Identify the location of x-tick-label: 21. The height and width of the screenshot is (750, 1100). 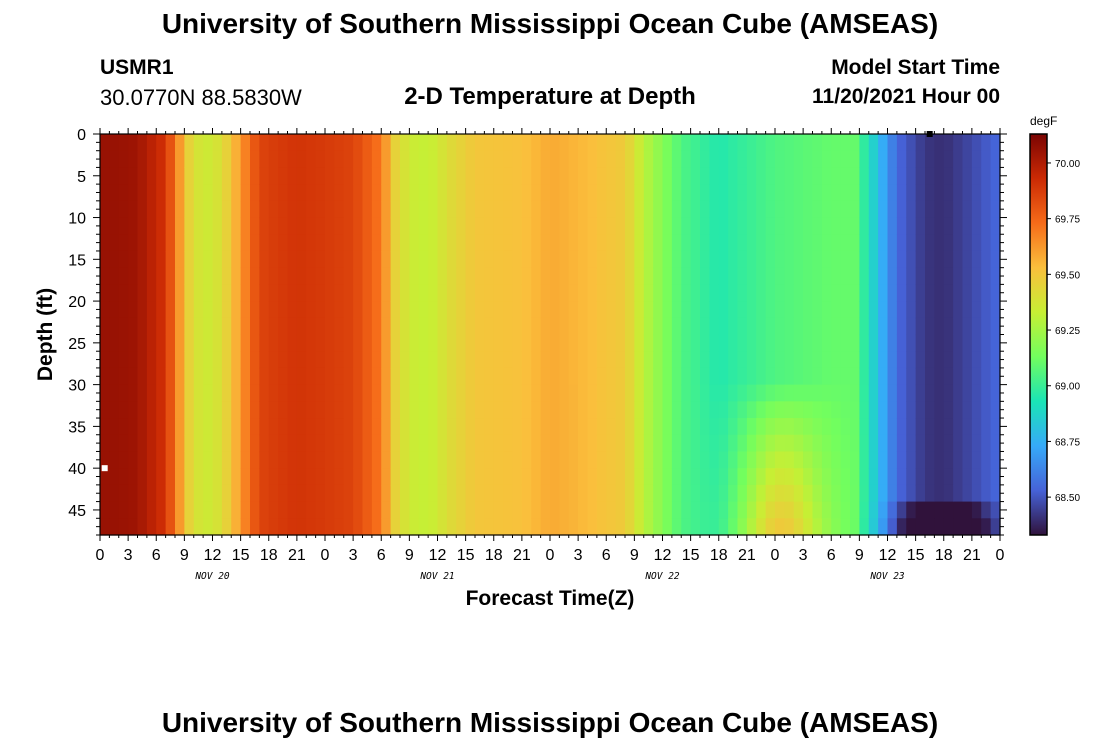
(972, 555).